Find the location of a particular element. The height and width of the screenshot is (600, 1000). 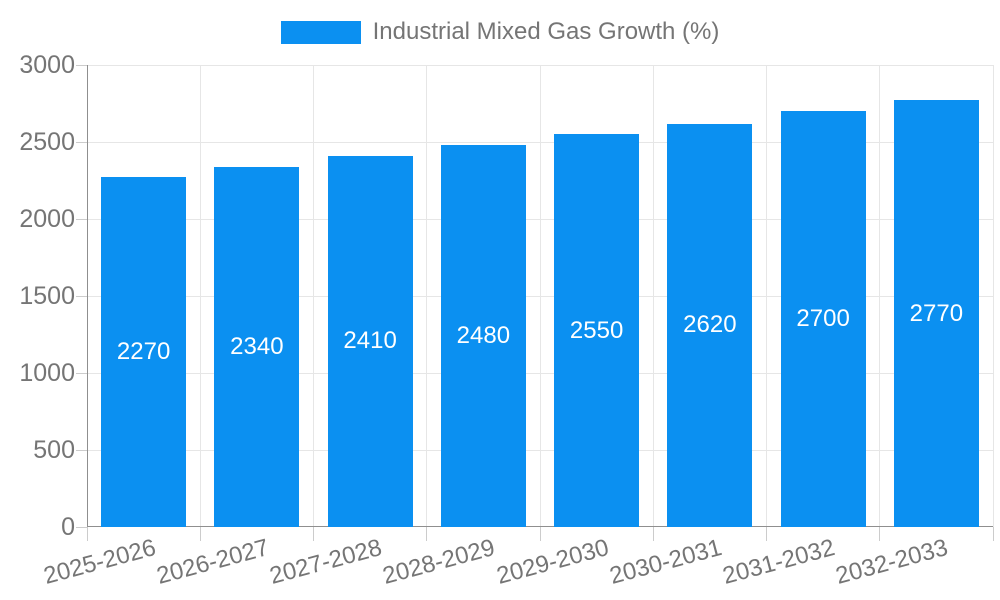

y-tick-label: 1000 is located at coordinates (47, 373).